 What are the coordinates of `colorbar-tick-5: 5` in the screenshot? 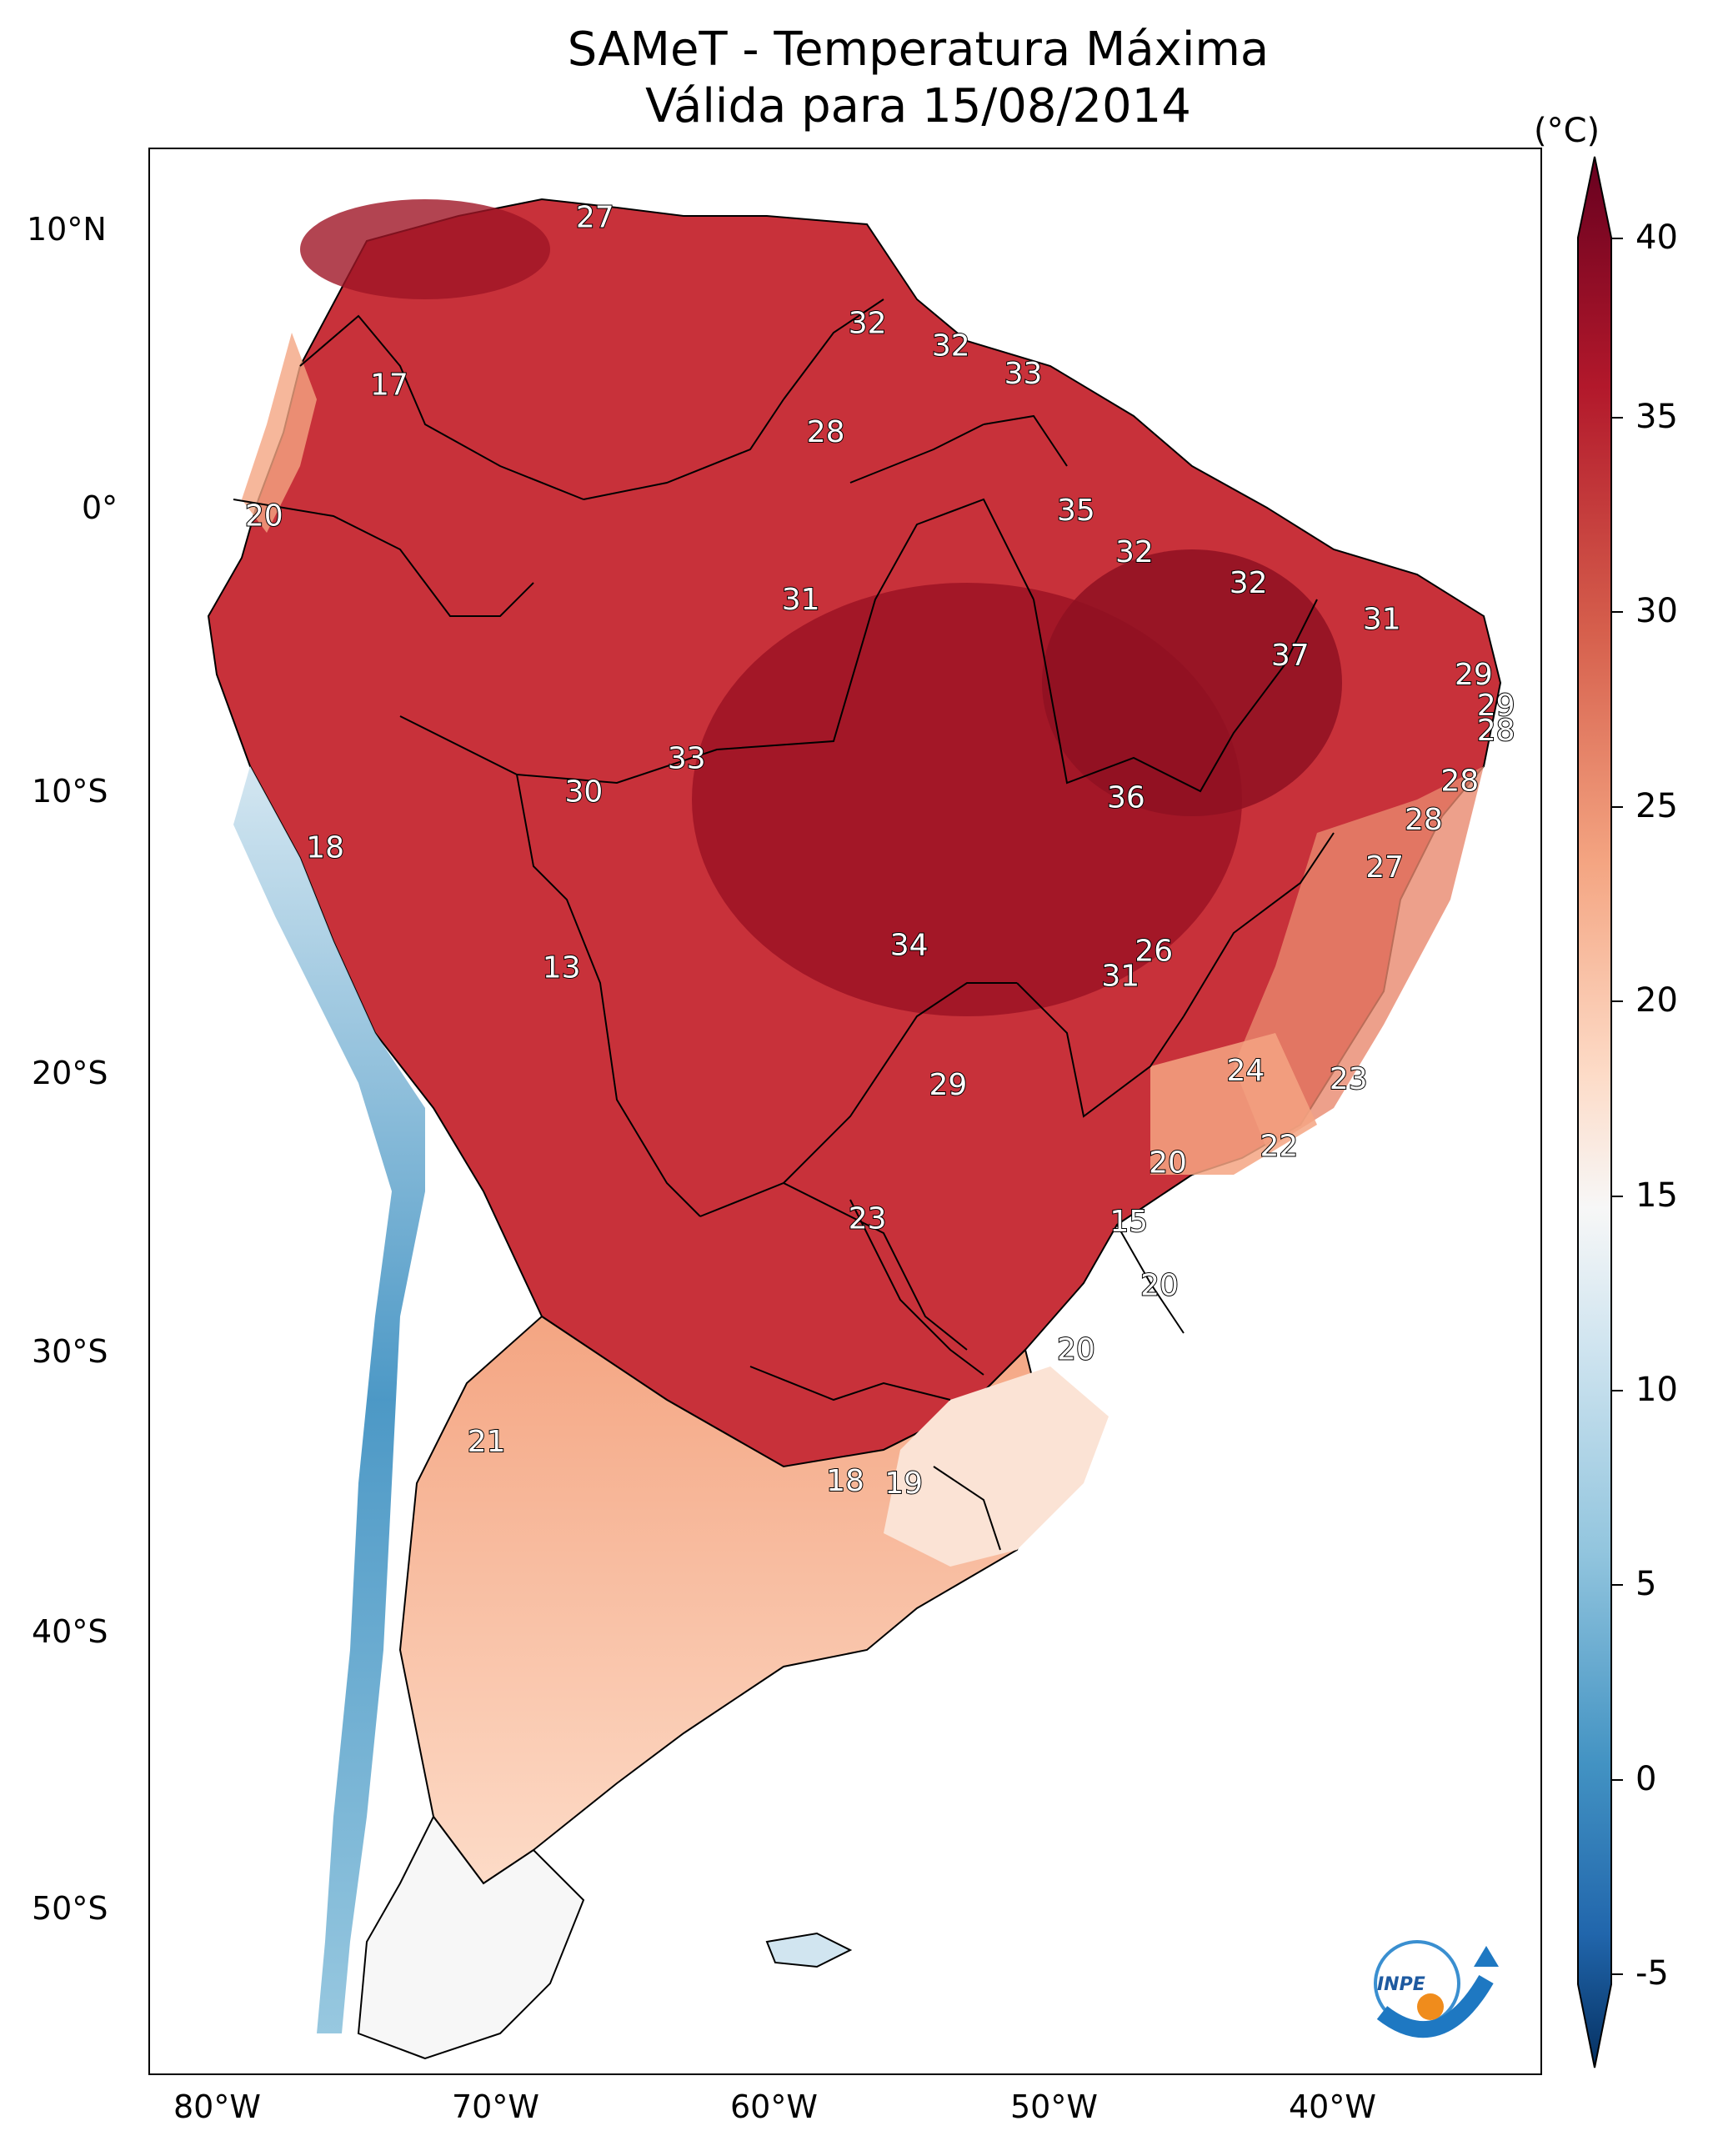 It's located at (1646, 1584).